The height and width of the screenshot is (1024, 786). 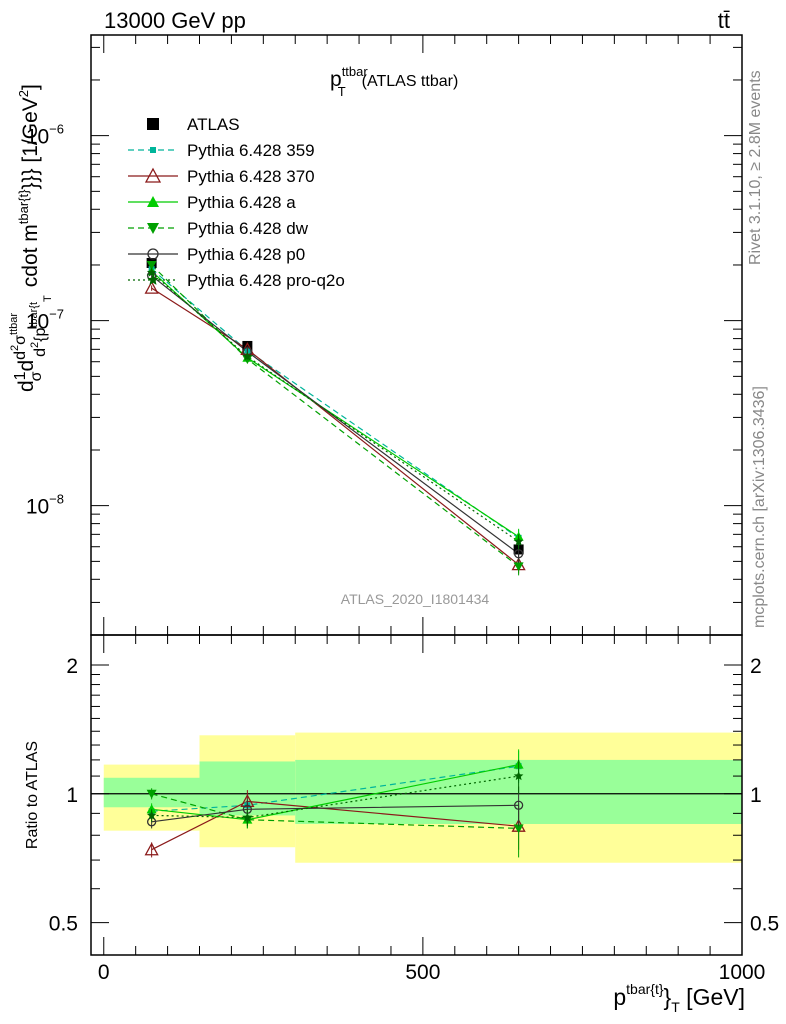 What do you see at coordinates (415, 599) in the screenshot?
I see `watermark: ATLAS_2020_I1801434` at bounding box center [415, 599].